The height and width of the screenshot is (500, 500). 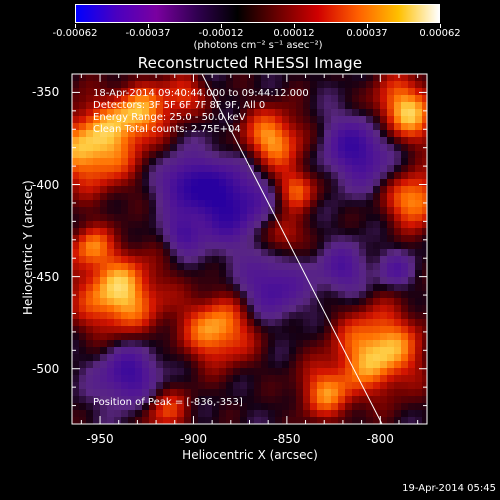 I want to click on colorbar-tick-label: 0.00012, so click(x=294, y=33).